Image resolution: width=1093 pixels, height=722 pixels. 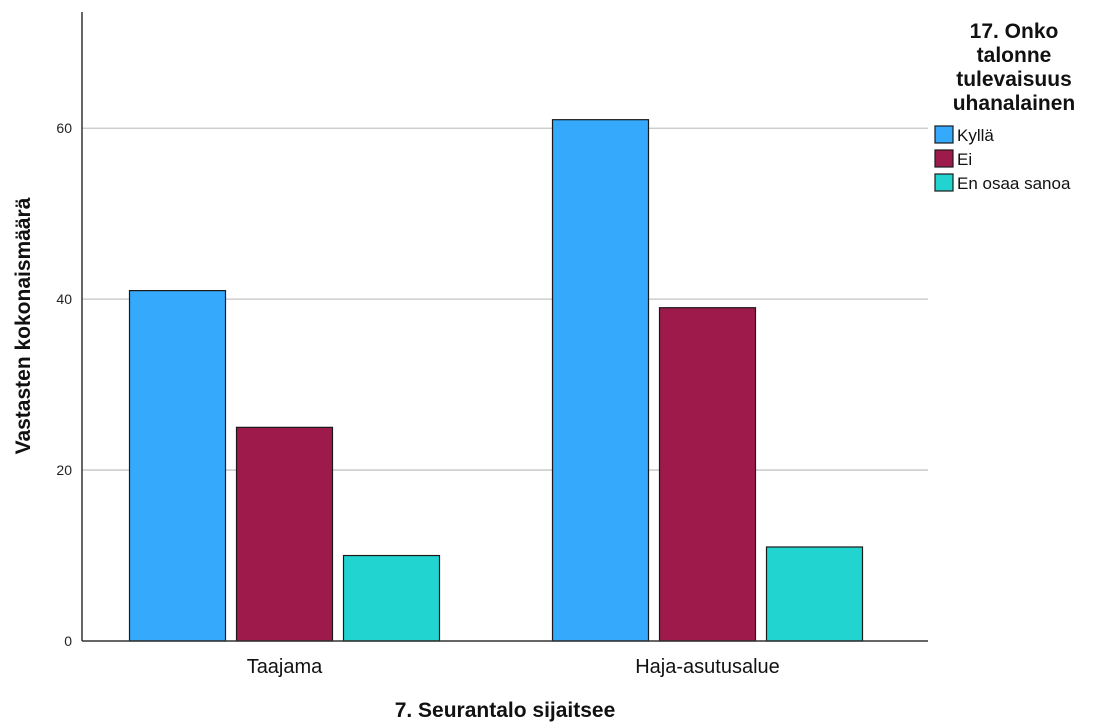 I want to click on y-tick-label: 60, so click(x=64, y=128).